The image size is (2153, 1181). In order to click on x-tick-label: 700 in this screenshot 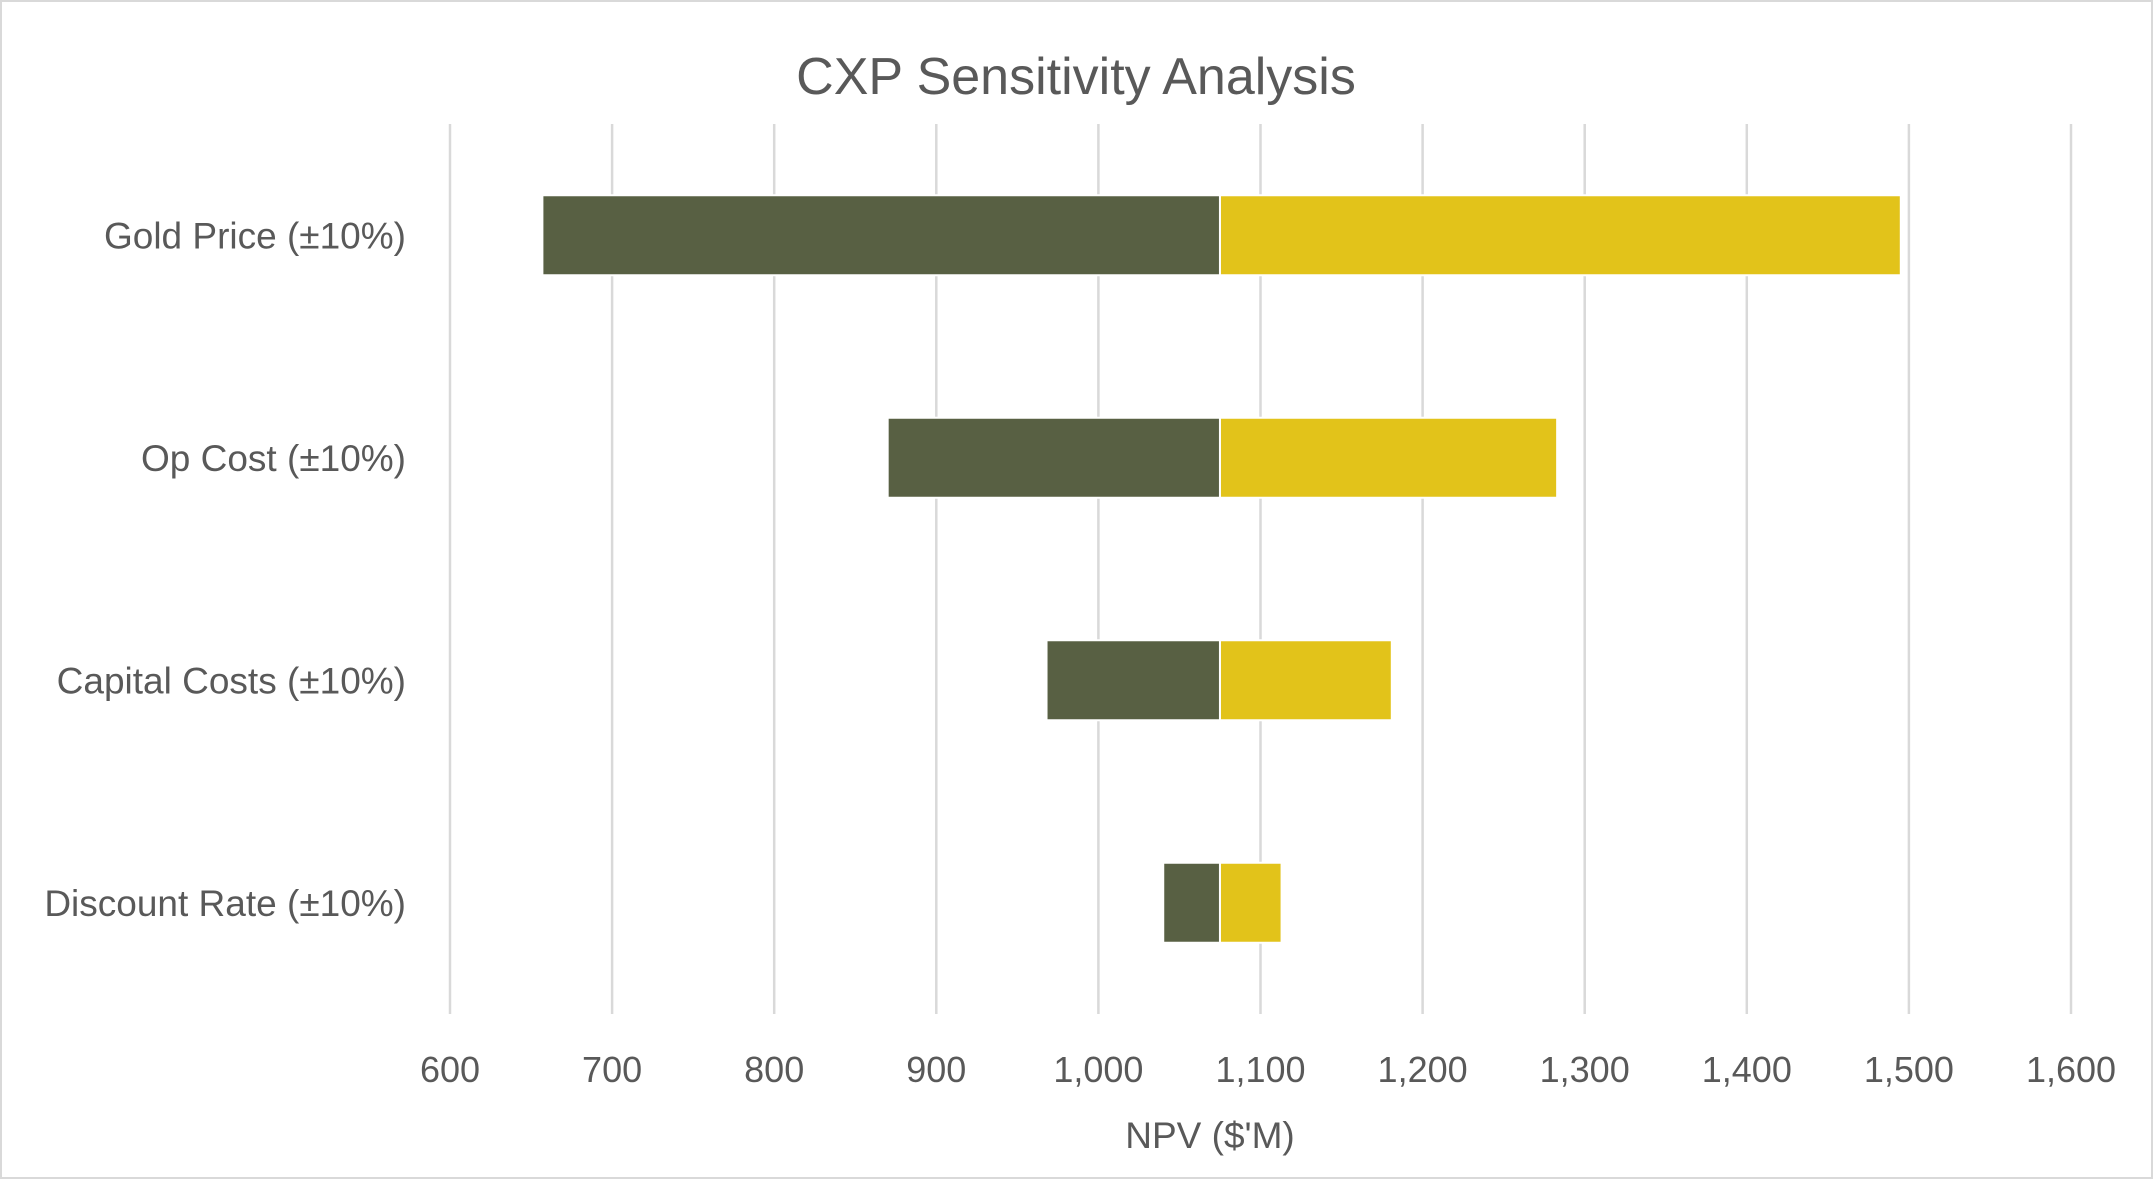, I will do `click(612, 1069)`.